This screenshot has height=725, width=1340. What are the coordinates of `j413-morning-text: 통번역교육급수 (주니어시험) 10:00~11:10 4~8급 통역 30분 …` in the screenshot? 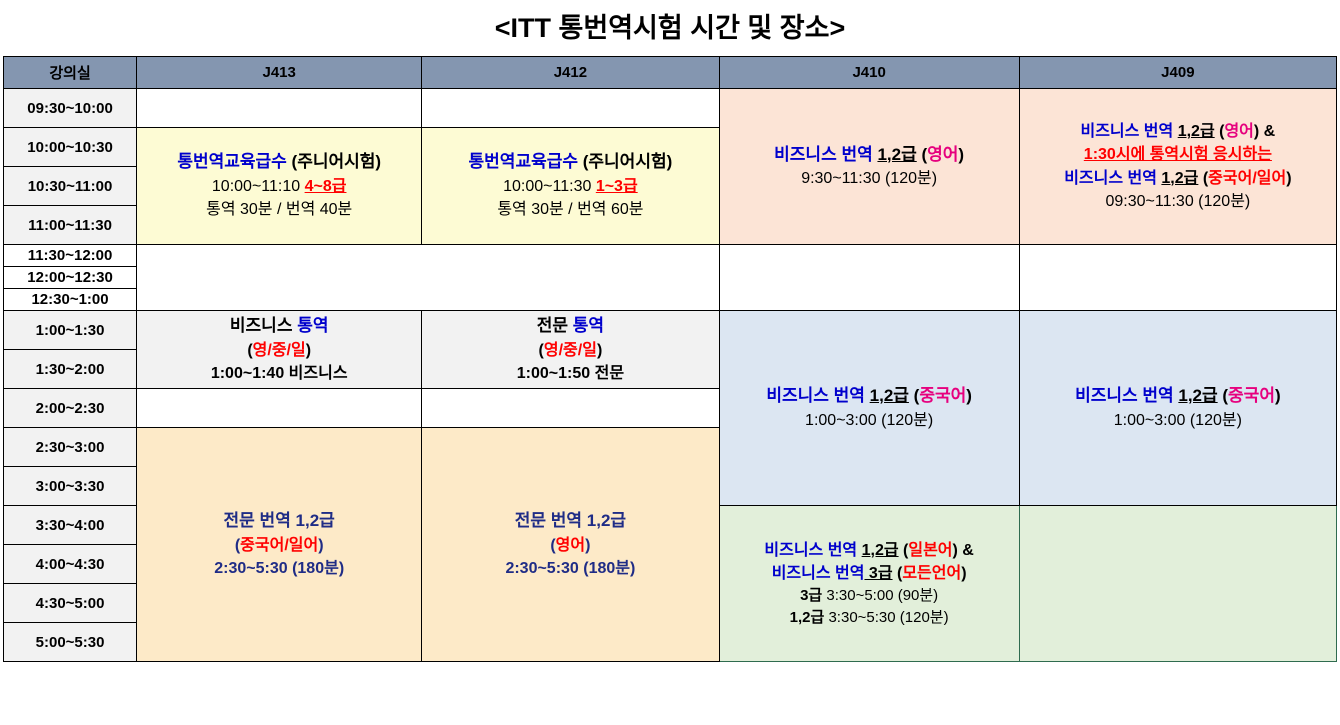 It's located at (279, 185).